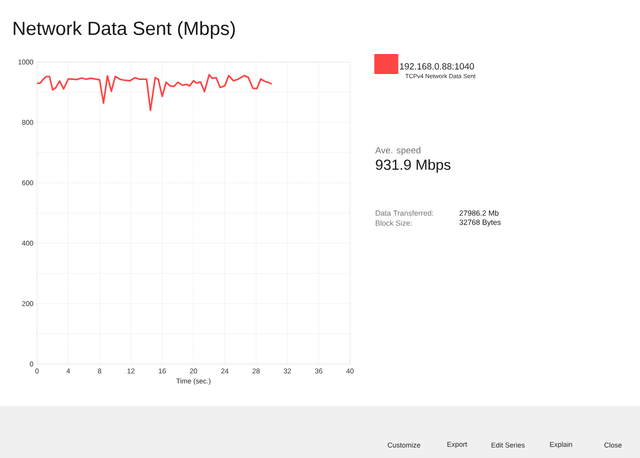 This screenshot has width=640, height=458. Describe the element at coordinates (437, 66) in the screenshot. I see `legend-label: 192.168.0.88:1040` at that location.